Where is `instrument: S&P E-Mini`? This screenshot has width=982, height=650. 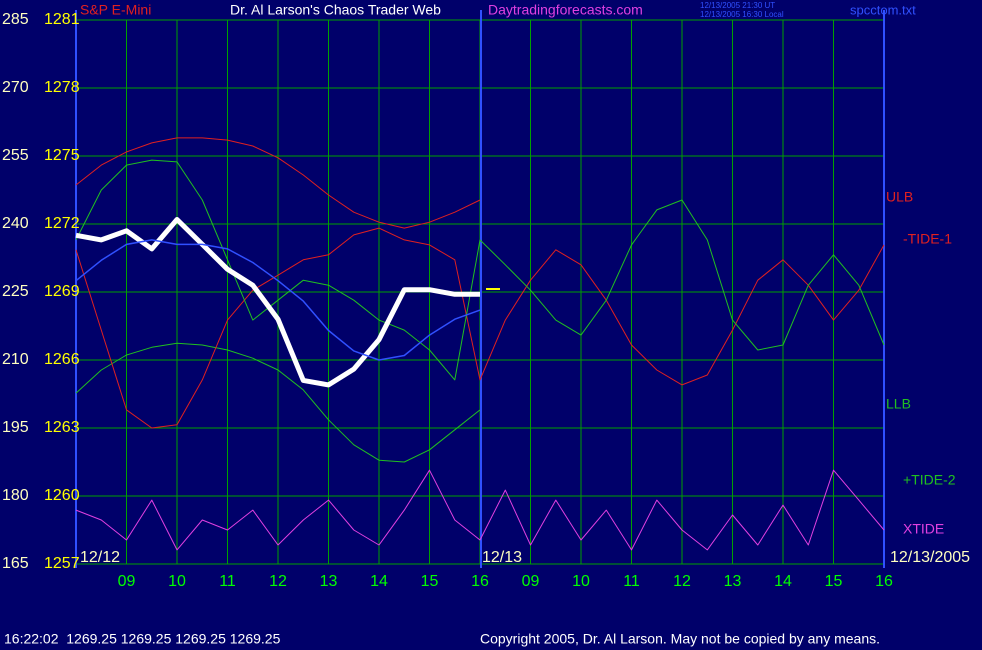
instrument: S&P E-Mini is located at coordinates (115, 10).